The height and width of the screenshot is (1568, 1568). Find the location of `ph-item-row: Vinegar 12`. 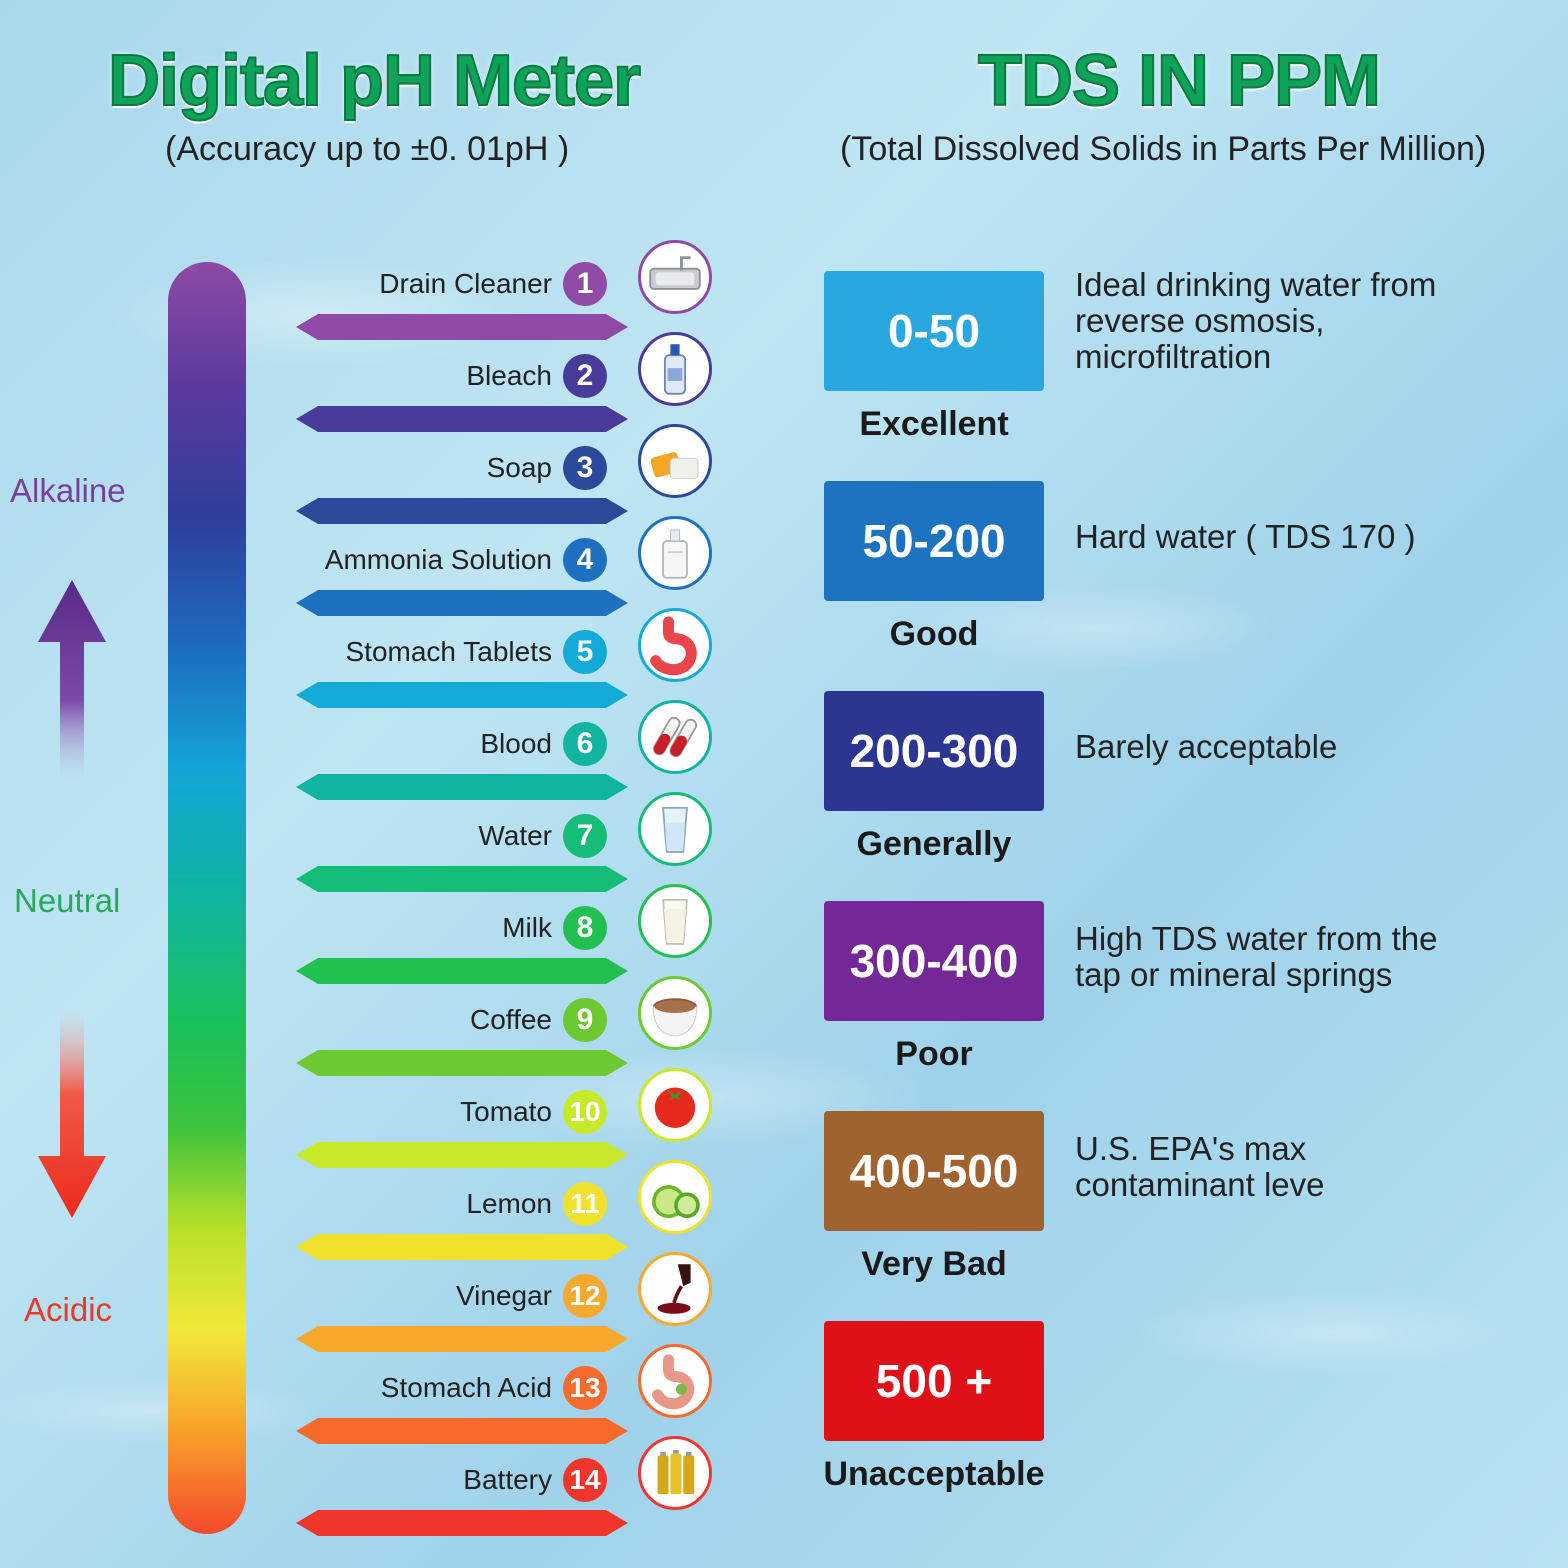

ph-item-row: Vinegar 12 is located at coordinates (510, 1309).